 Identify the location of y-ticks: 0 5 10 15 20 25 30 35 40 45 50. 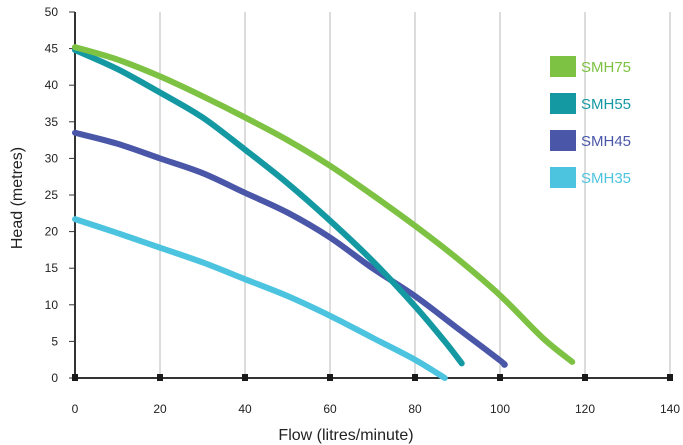
(60, 195).